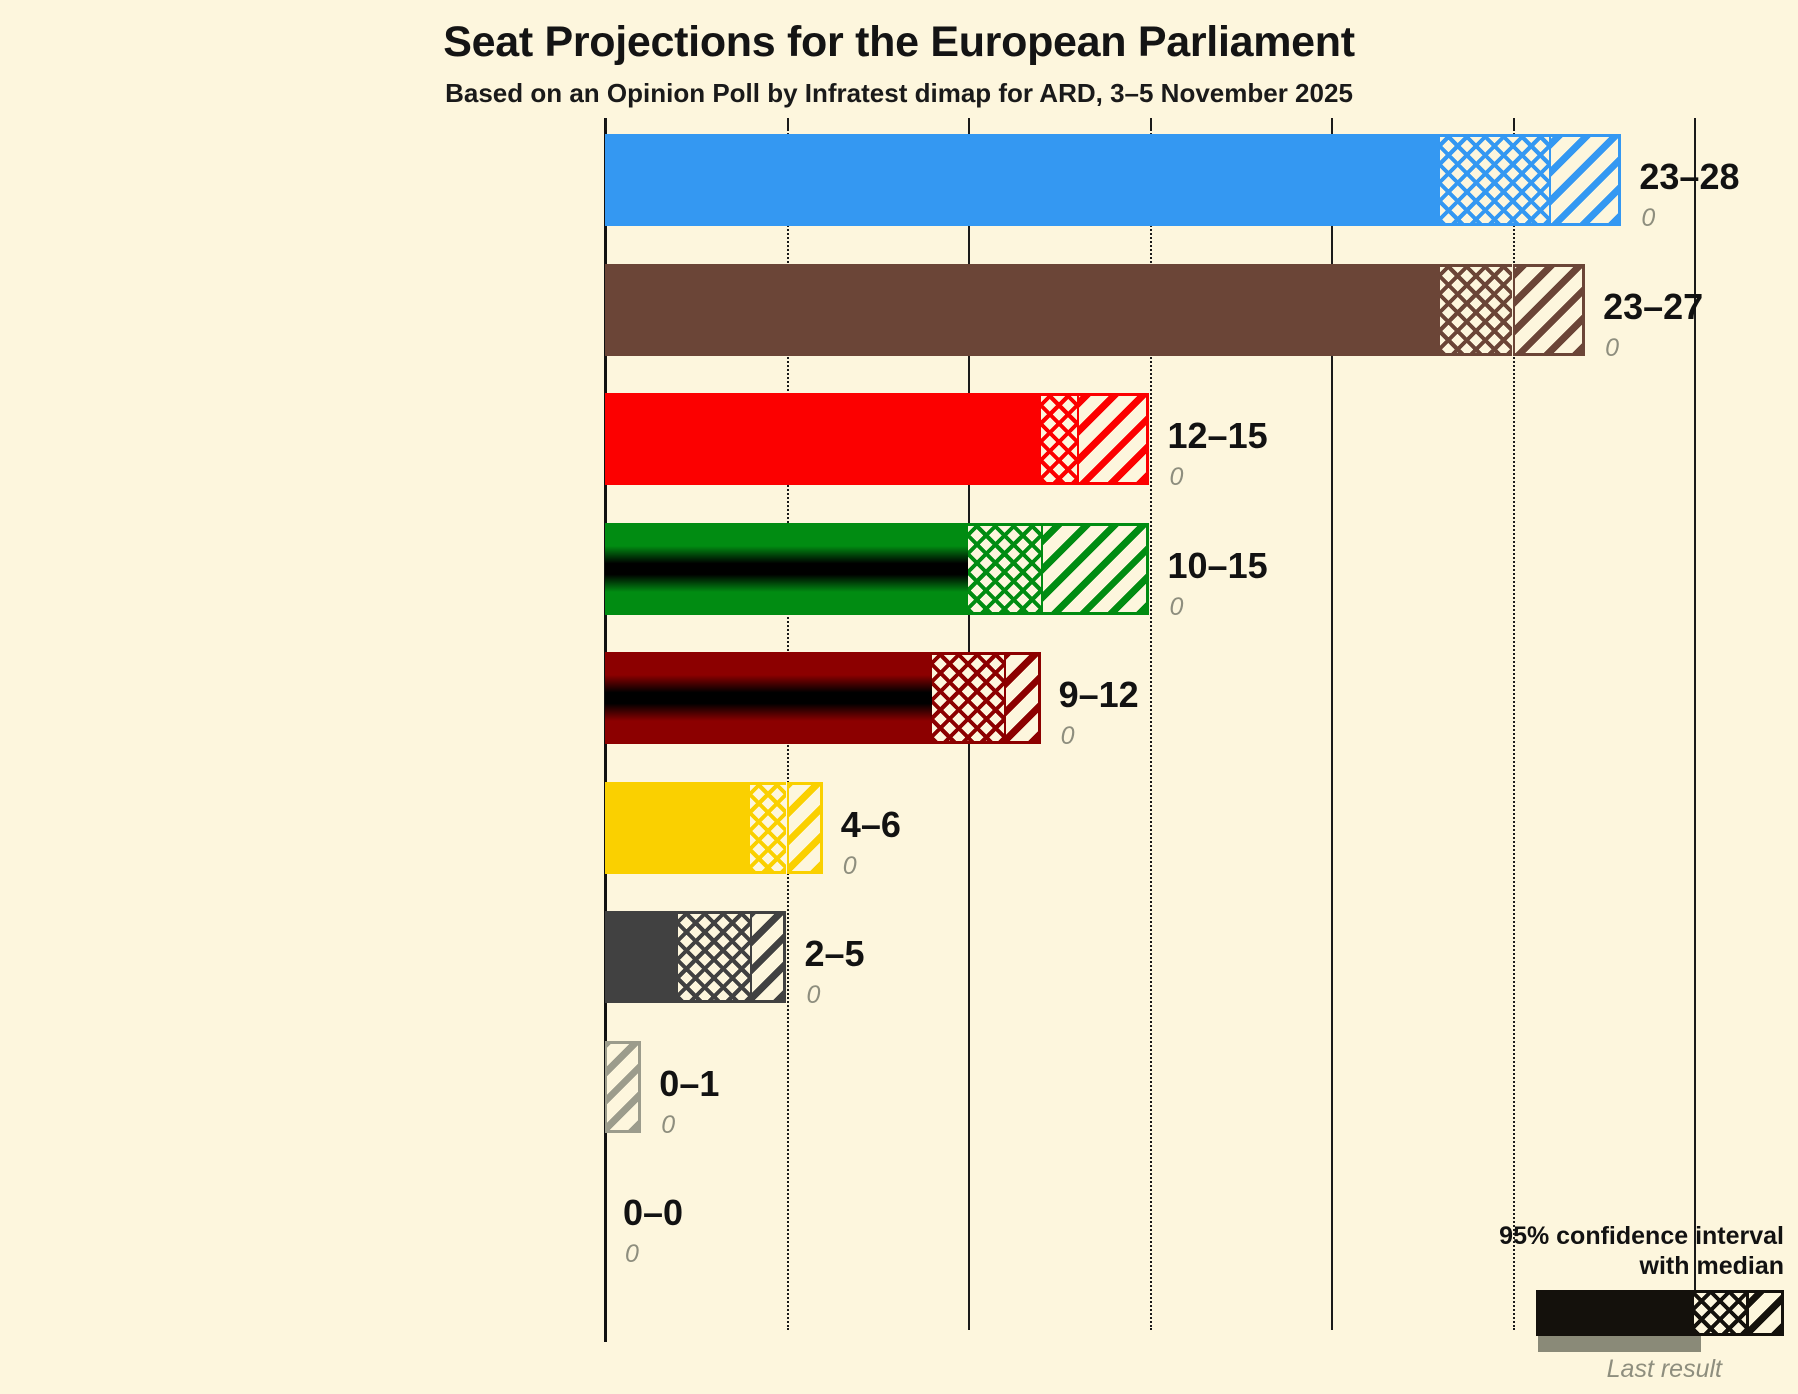 The width and height of the screenshot is (1798, 1394). What do you see at coordinates (1641, 1236) in the screenshot?
I see `legend-caption-line1: 95% confidence interval` at bounding box center [1641, 1236].